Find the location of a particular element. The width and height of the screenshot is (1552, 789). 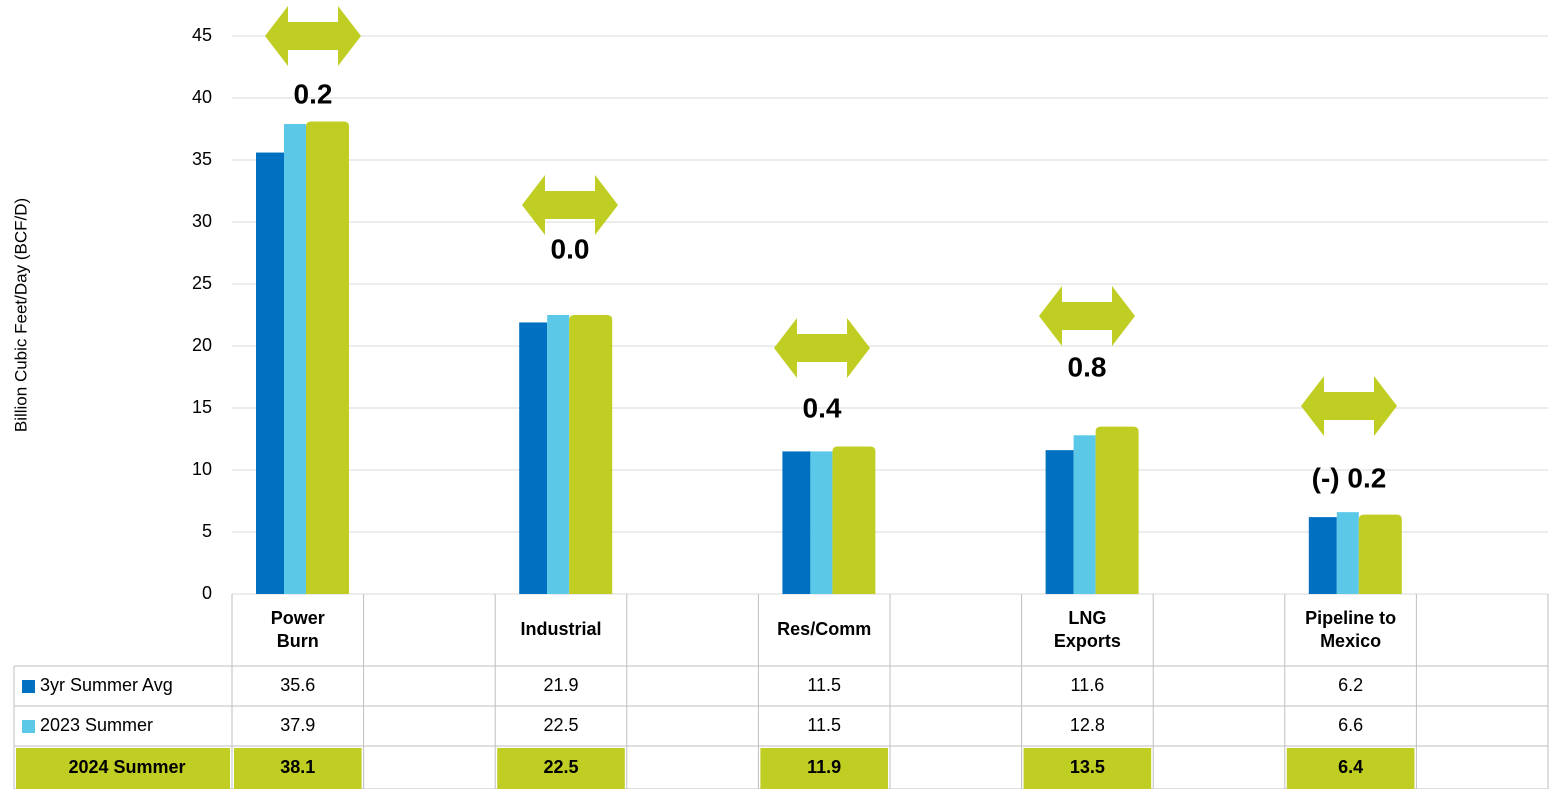

annotation: 0.0 is located at coordinates (570, 248).